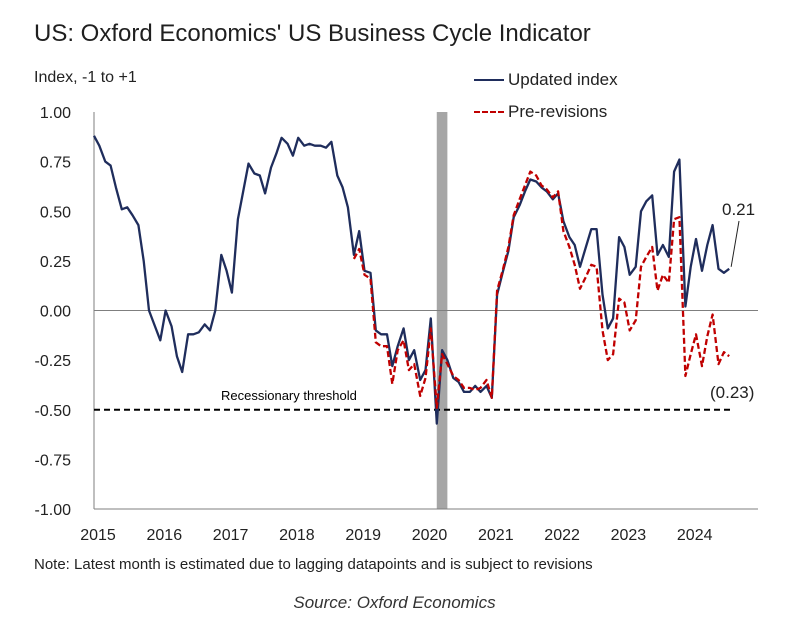 This screenshot has width=789, height=629. Describe the element at coordinates (98, 535) in the screenshot. I see `x-tick-label: 2015` at that location.